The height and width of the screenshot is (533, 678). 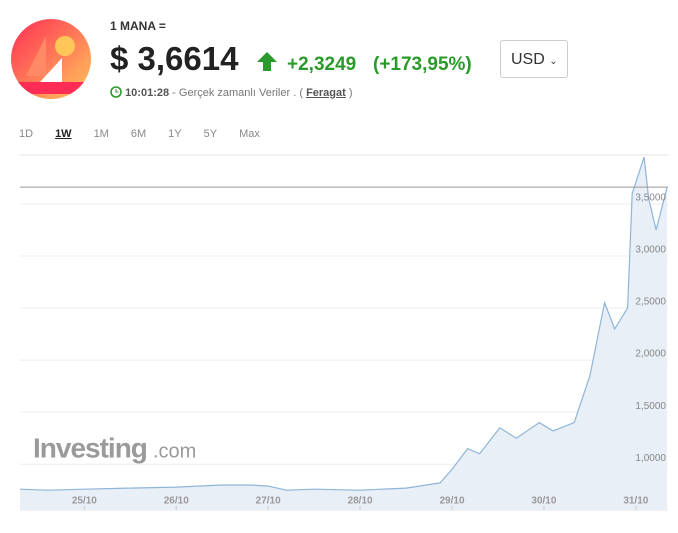 What do you see at coordinates (138, 26) in the screenshot?
I see `pair: 1 MANA =` at bounding box center [138, 26].